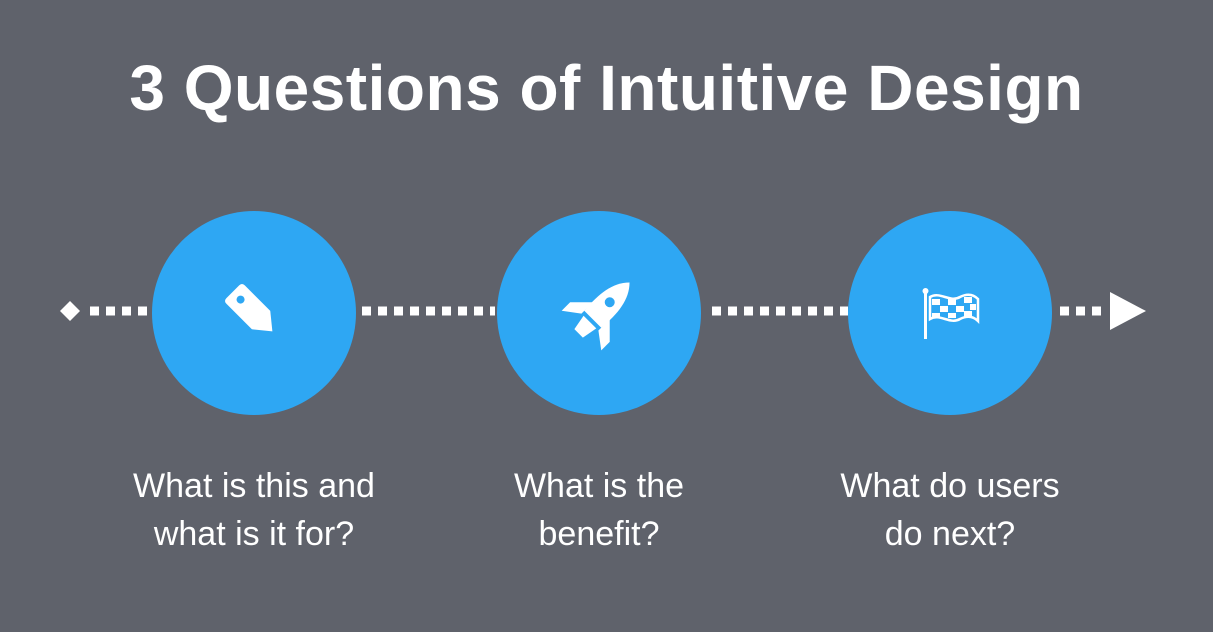  What do you see at coordinates (606, 88) in the screenshot?
I see `page-title: 3 Questions of Intuitive Design` at bounding box center [606, 88].